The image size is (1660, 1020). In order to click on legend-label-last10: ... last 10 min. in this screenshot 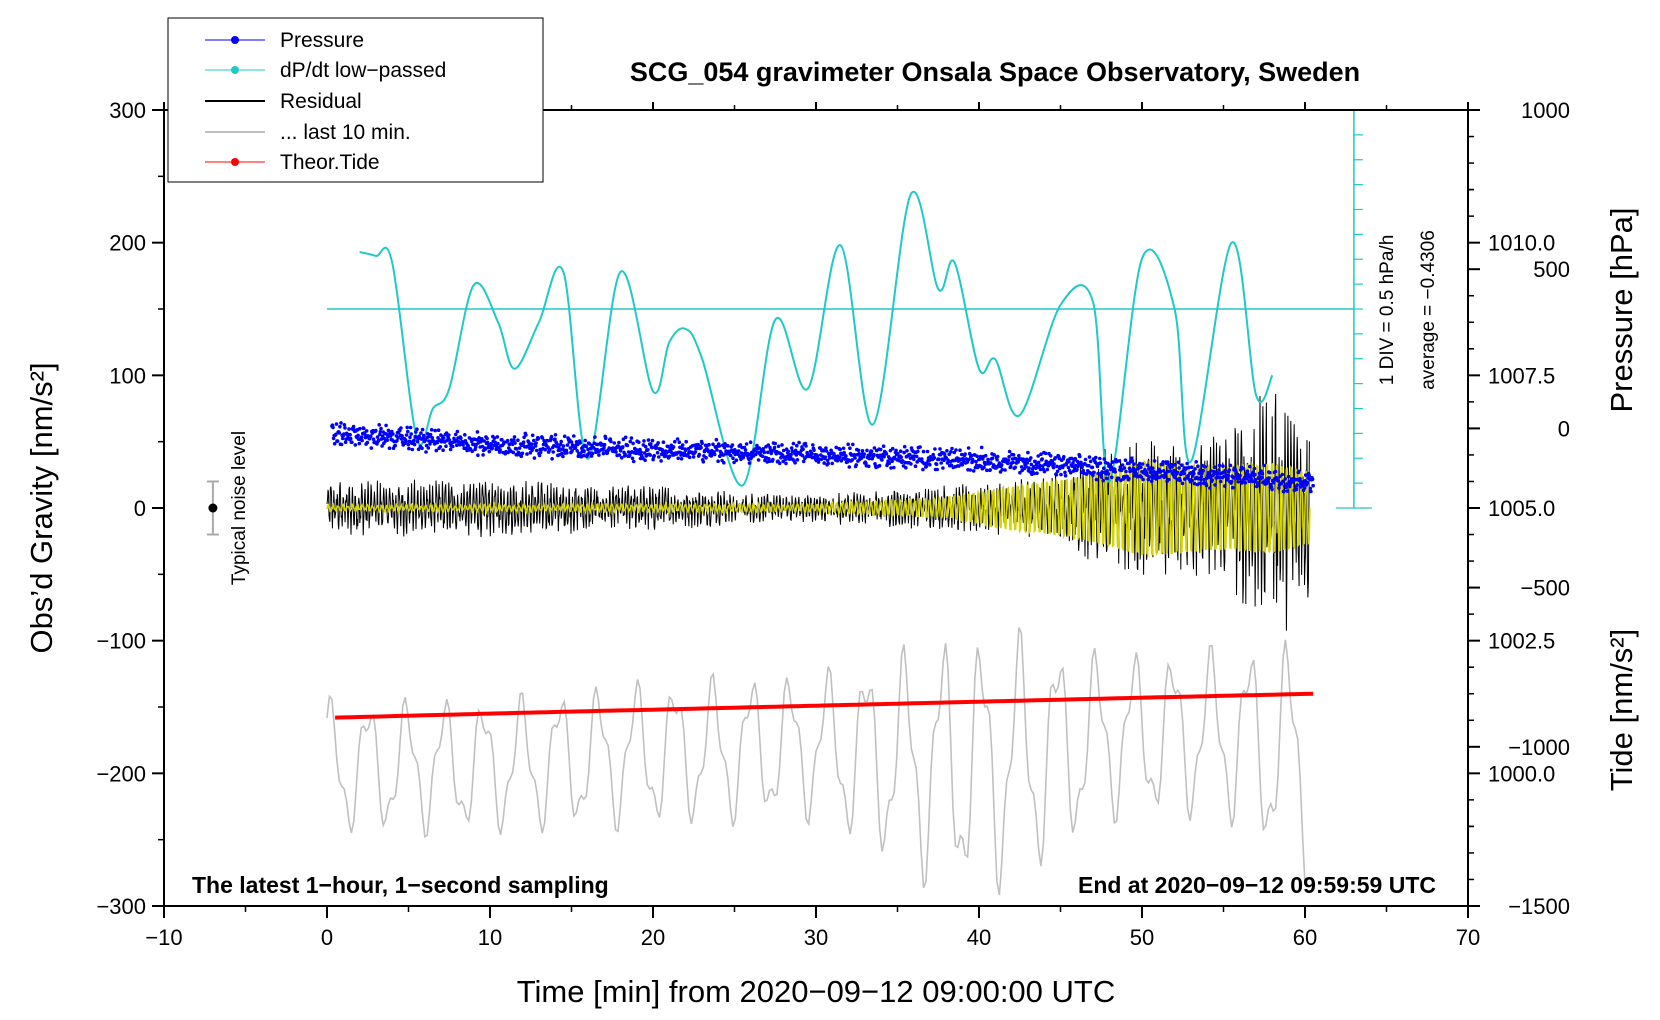, I will do `click(345, 132)`.